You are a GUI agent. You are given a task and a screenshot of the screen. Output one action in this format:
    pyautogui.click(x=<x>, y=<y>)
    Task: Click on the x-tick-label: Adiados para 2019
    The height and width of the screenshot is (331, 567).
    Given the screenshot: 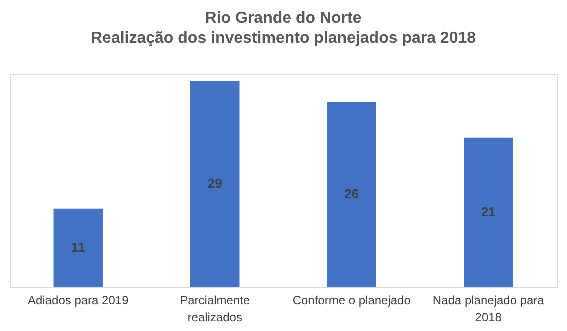 What is the action you would take?
    pyautogui.click(x=79, y=301)
    